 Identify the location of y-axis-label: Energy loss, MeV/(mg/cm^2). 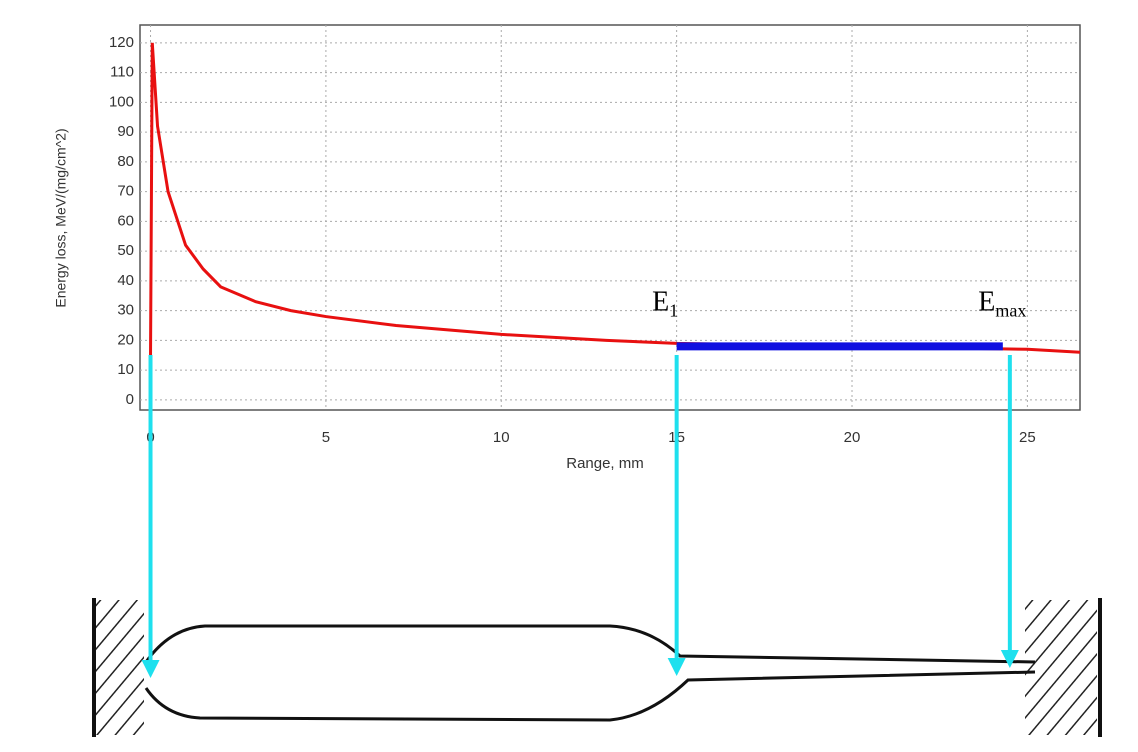
(61, 217).